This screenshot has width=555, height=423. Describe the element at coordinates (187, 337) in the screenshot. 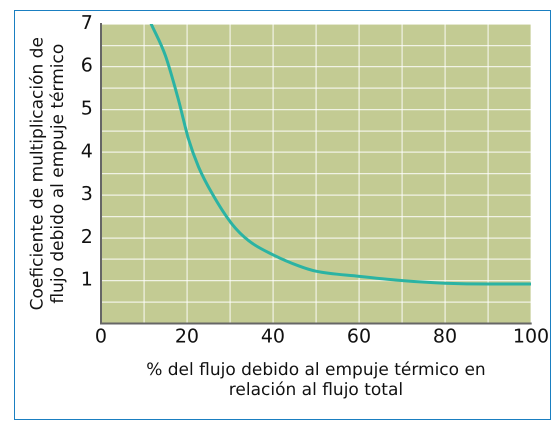

I see `x-tick-label: 20` at that location.